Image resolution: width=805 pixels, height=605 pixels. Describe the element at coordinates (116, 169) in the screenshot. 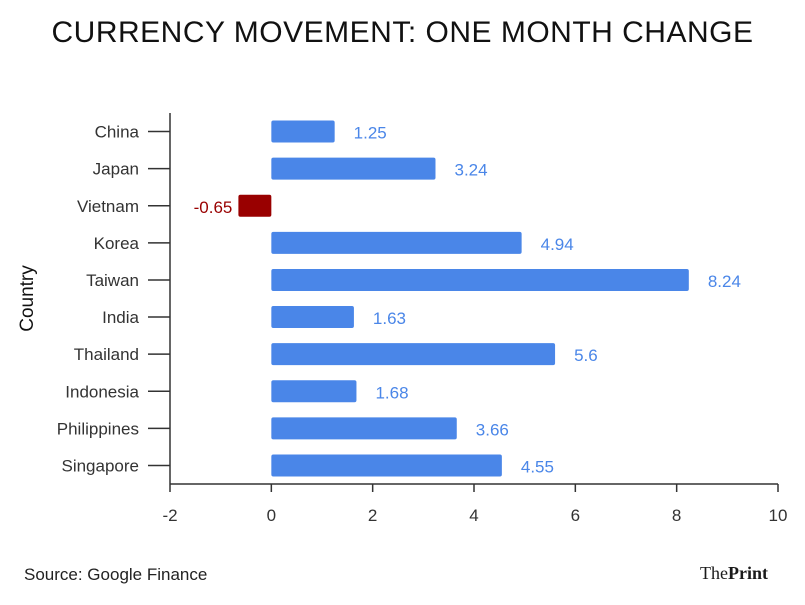

I see `category-label: Japan` at that location.